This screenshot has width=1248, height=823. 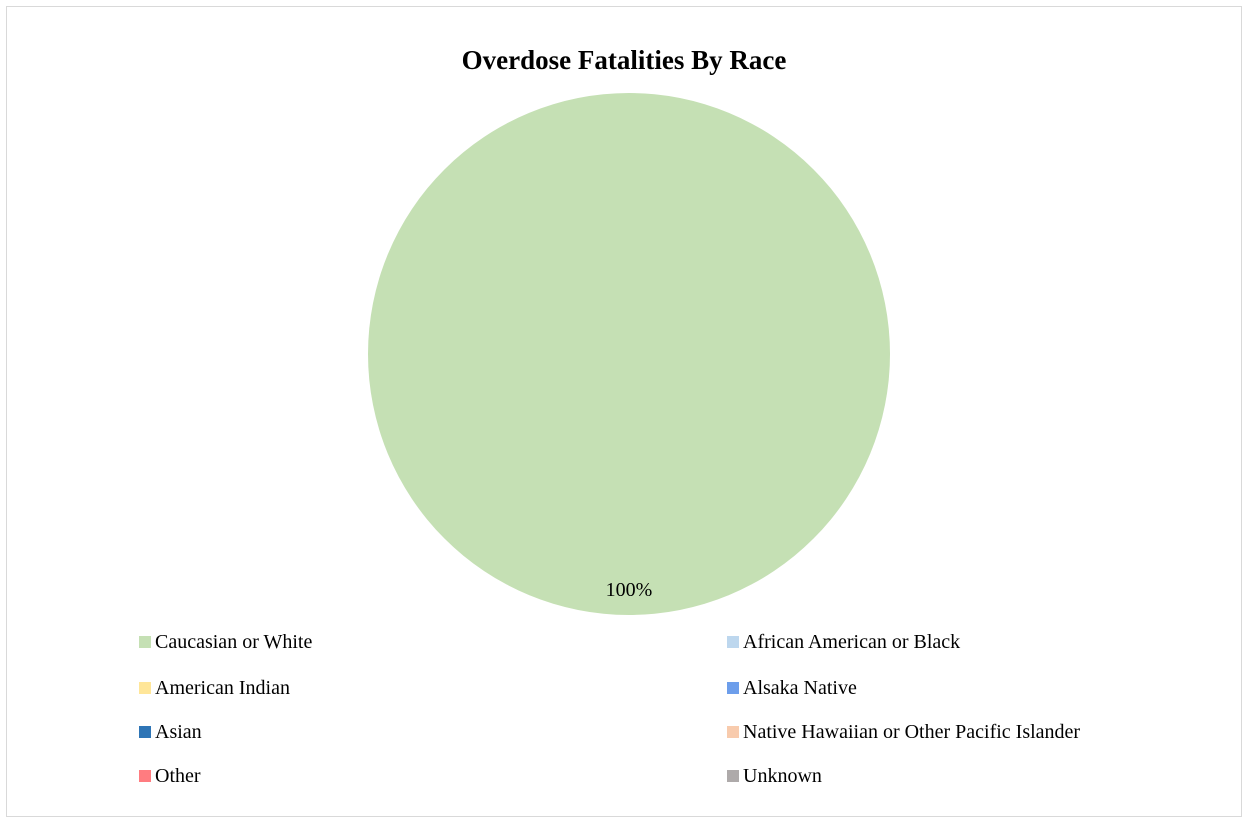 What do you see at coordinates (624, 60) in the screenshot?
I see `chart-title: Overdose Fatalities By Race` at bounding box center [624, 60].